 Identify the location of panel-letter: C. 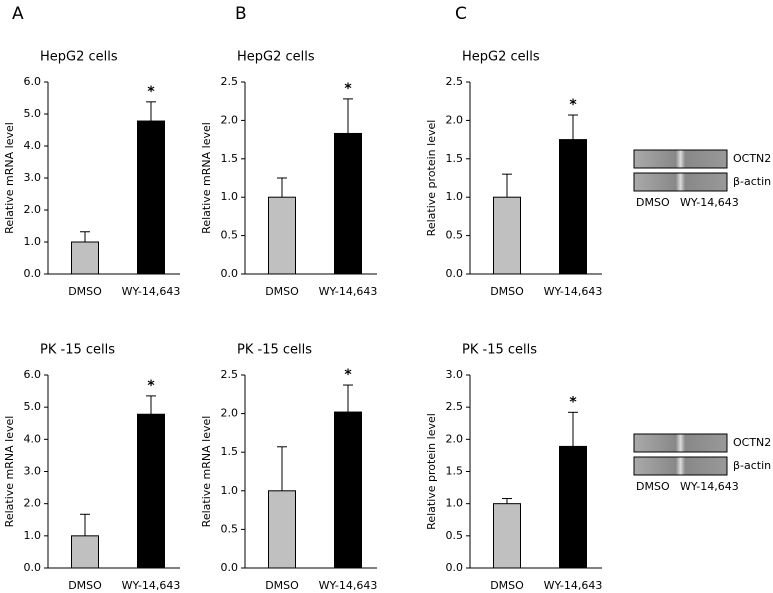
(461, 14).